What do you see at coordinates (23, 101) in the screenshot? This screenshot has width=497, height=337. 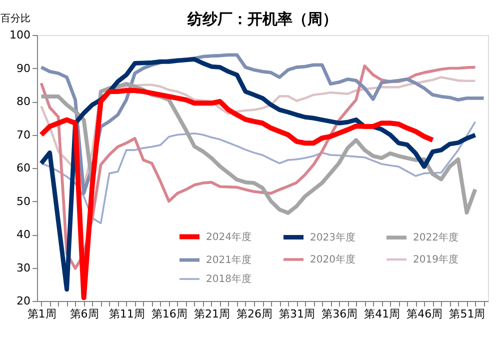 I see `y-tick-label: 80` at bounding box center [23, 101].